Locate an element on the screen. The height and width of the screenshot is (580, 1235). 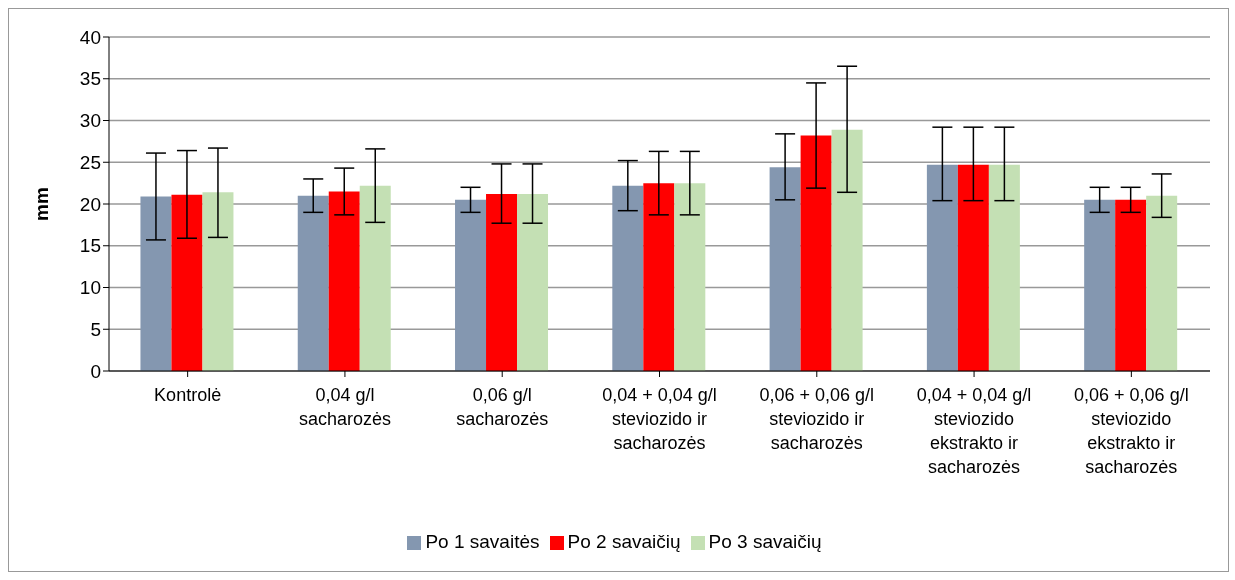
y-tick-label: 30 is located at coordinates (90, 121).